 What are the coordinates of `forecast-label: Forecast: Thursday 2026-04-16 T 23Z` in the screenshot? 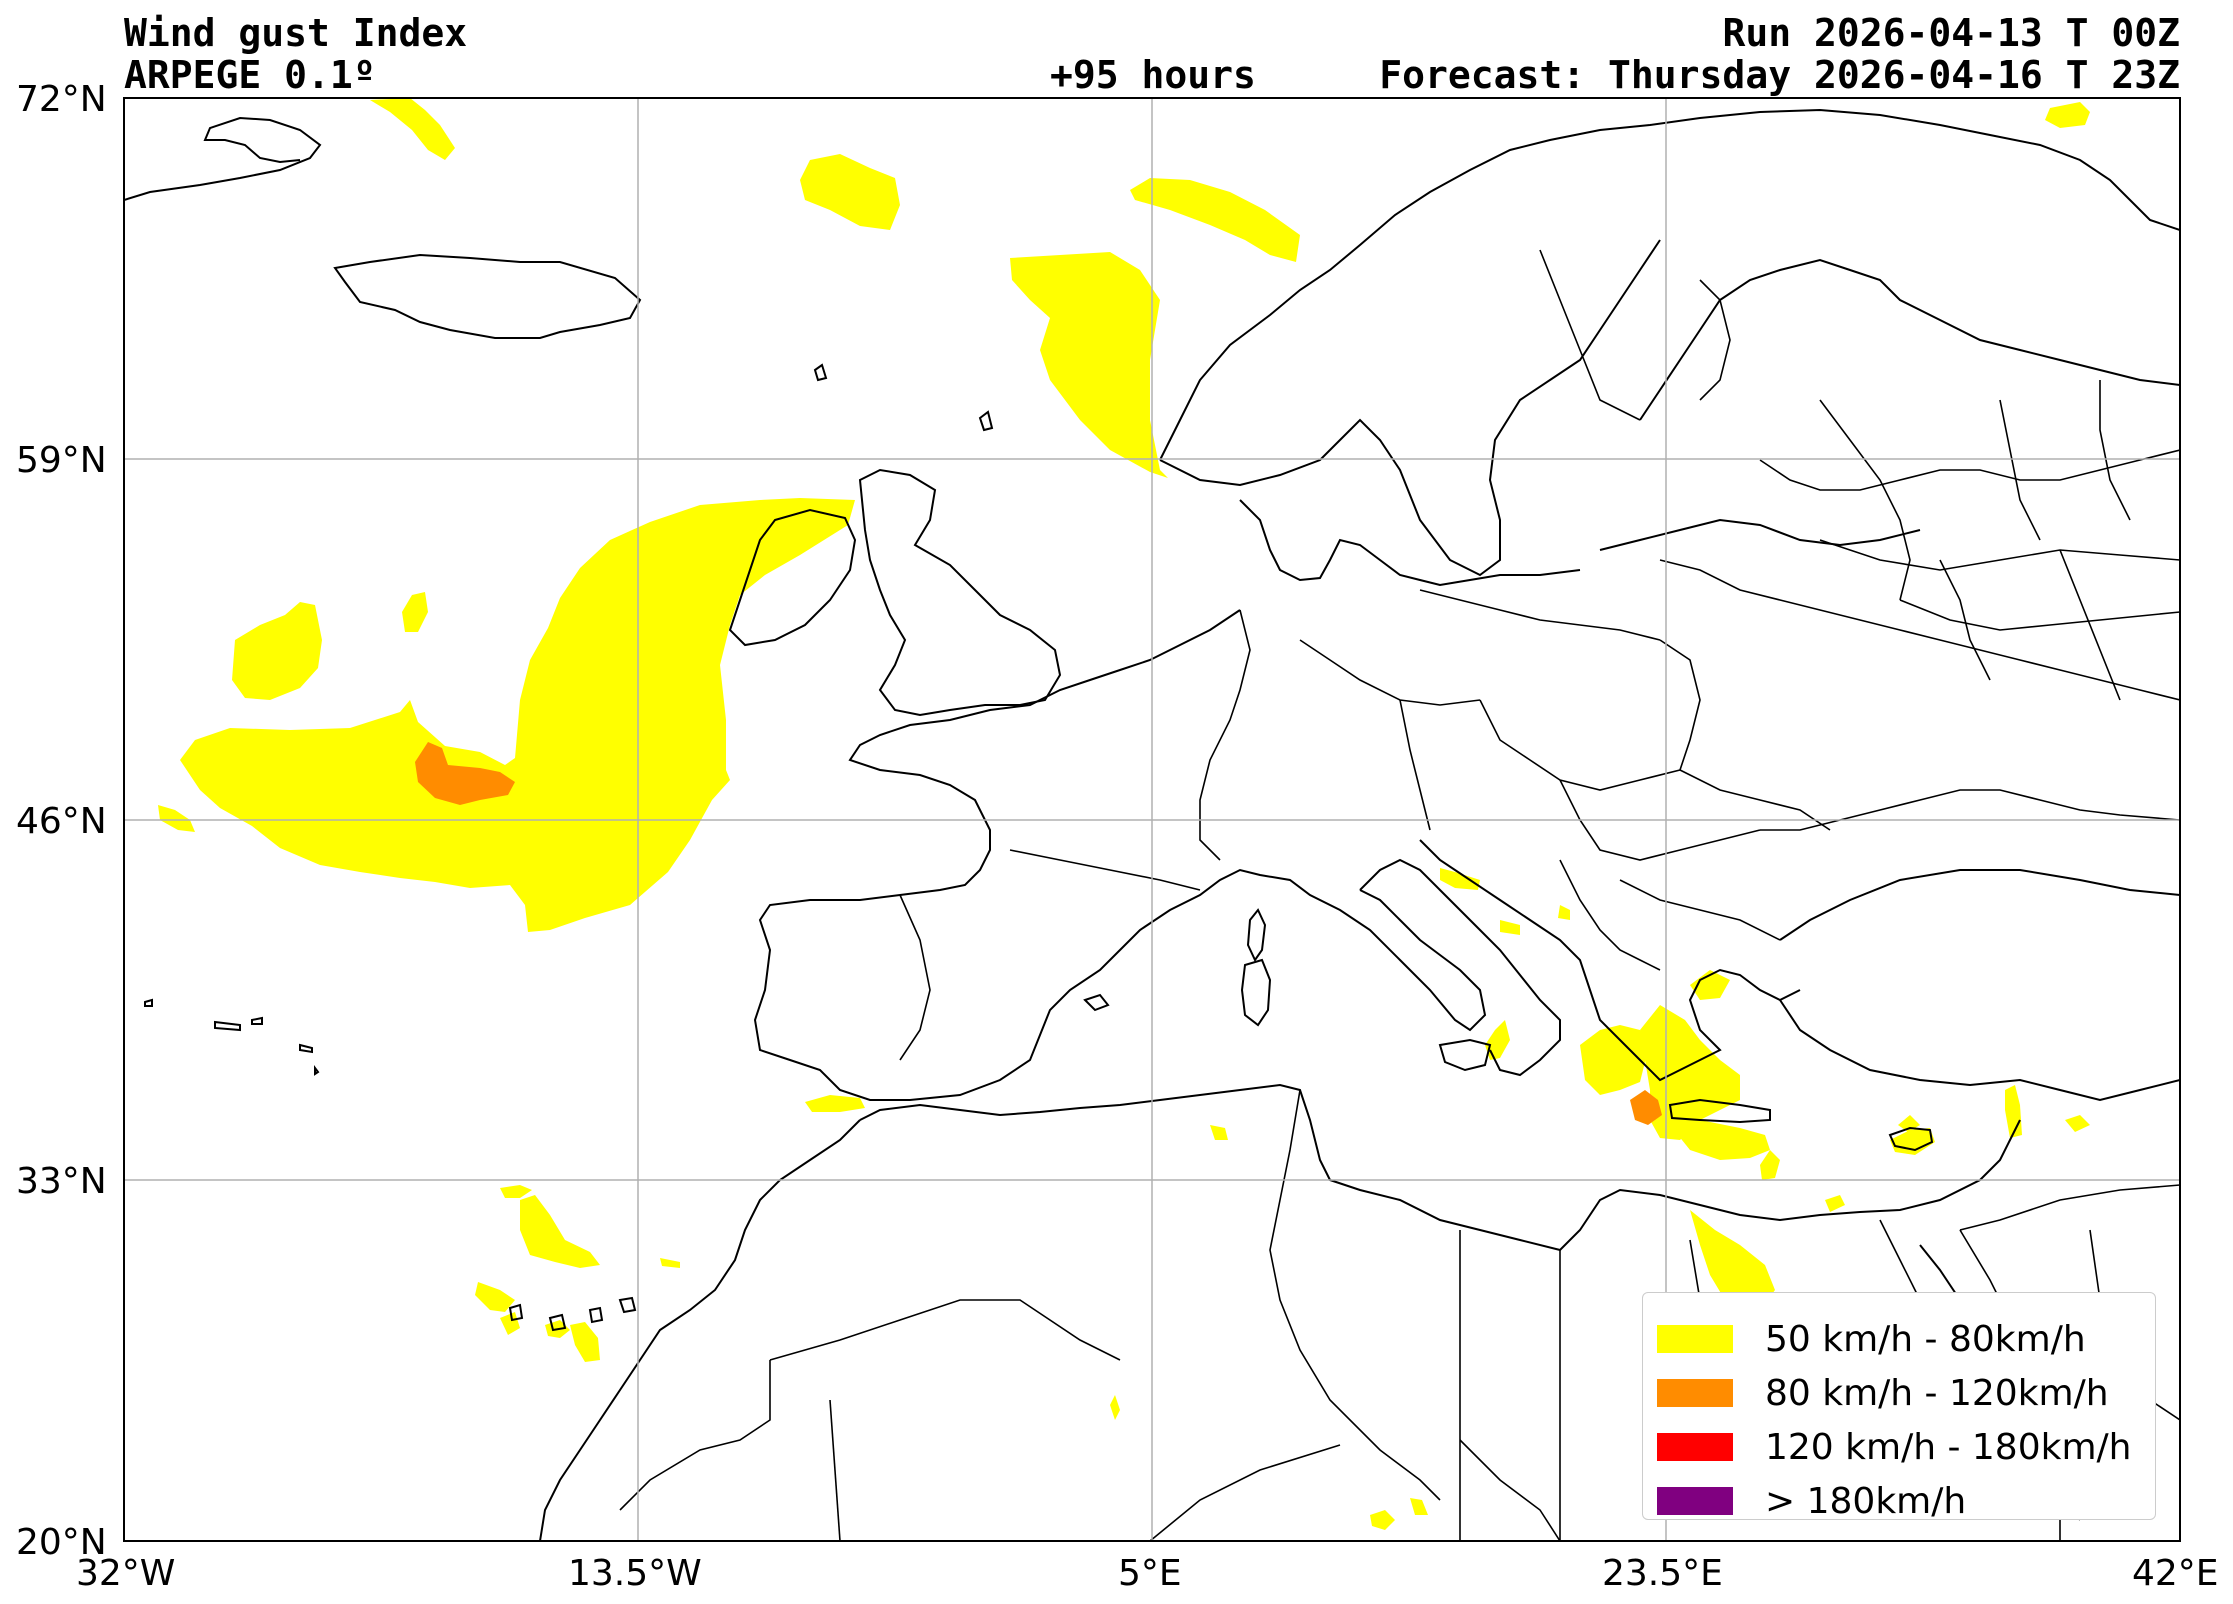 It's located at (1779, 75).